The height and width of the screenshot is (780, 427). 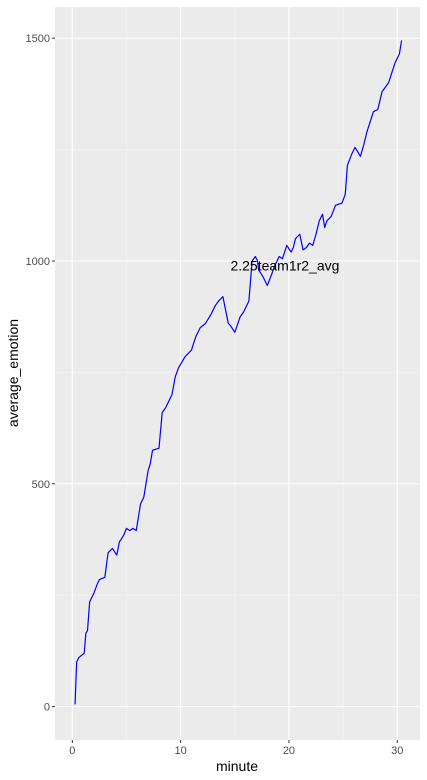 What do you see at coordinates (289, 751) in the screenshot?
I see `x-tick-label: 20` at bounding box center [289, 751].